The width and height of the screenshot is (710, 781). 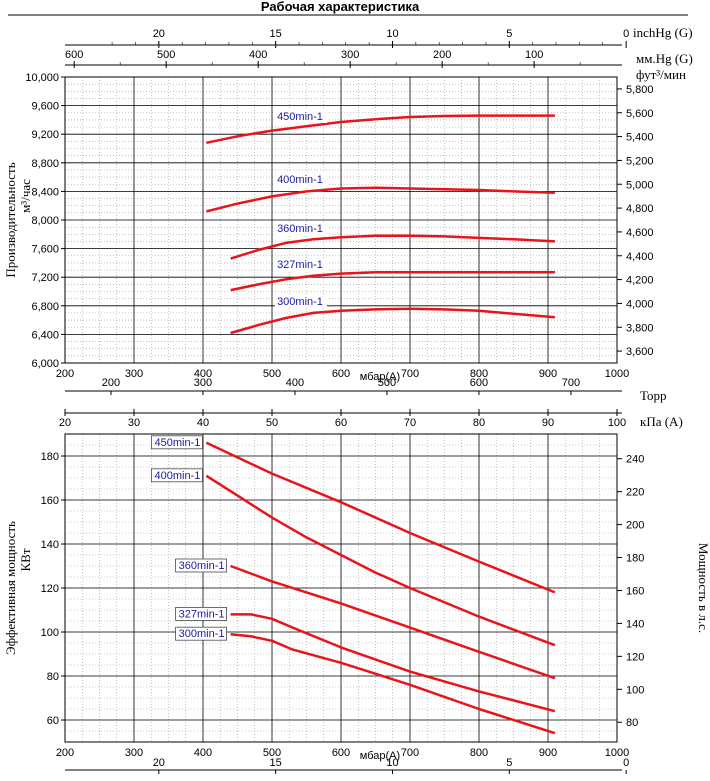 I want to click on top-axis-1-label: 600, so click(x=479, y=383).